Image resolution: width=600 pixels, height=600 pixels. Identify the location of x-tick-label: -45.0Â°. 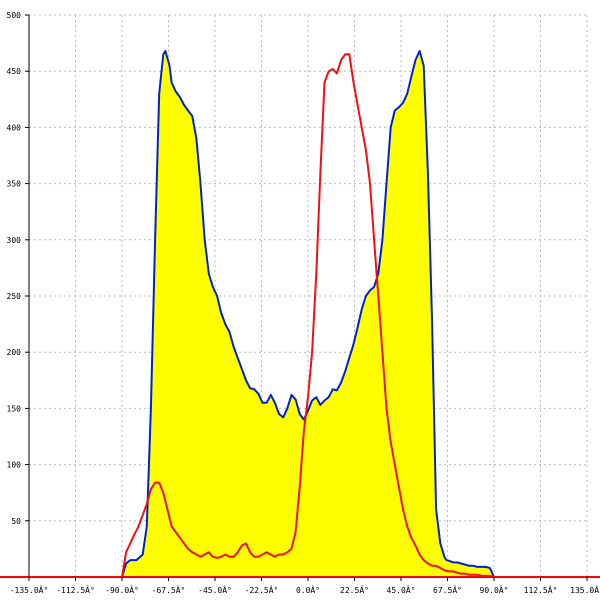
(215, 589).